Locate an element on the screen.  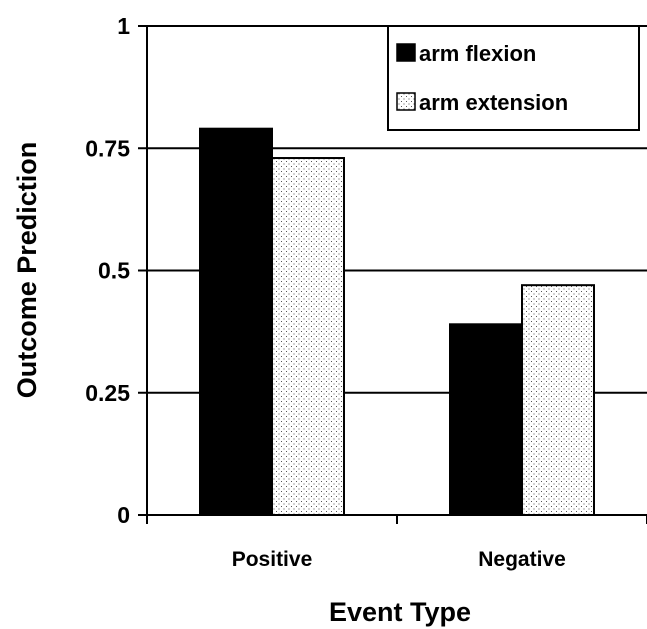
x-tick-label: Negative is located at coordinates (522, 559).